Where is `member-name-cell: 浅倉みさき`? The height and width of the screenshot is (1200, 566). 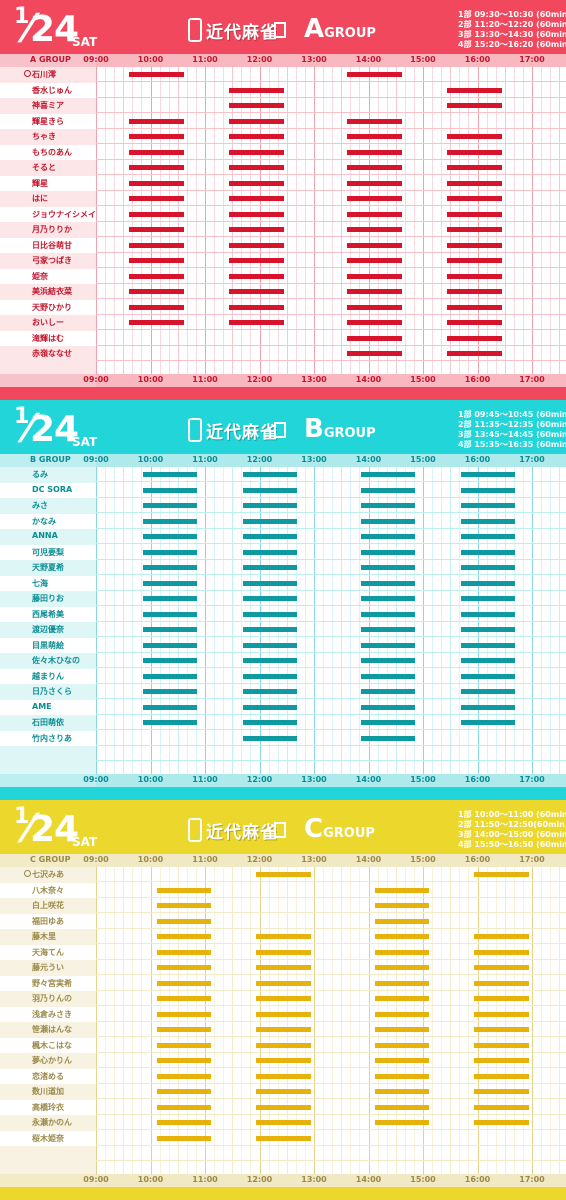
member-name-cell: 浅倉みさき is located at coordinates (48, 1014).